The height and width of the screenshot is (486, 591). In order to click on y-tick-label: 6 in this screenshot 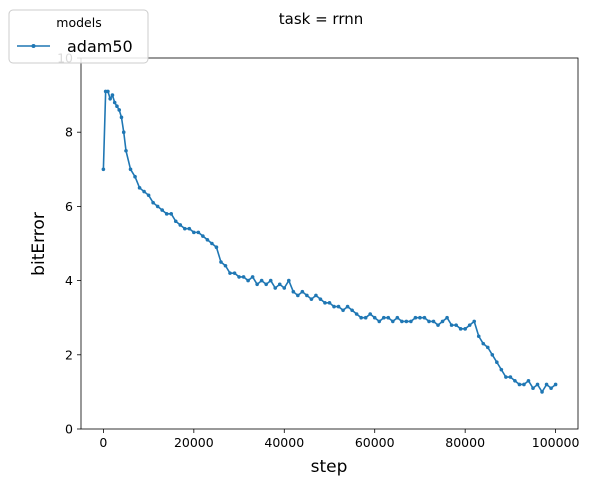, I will do `click(69, 206)`.